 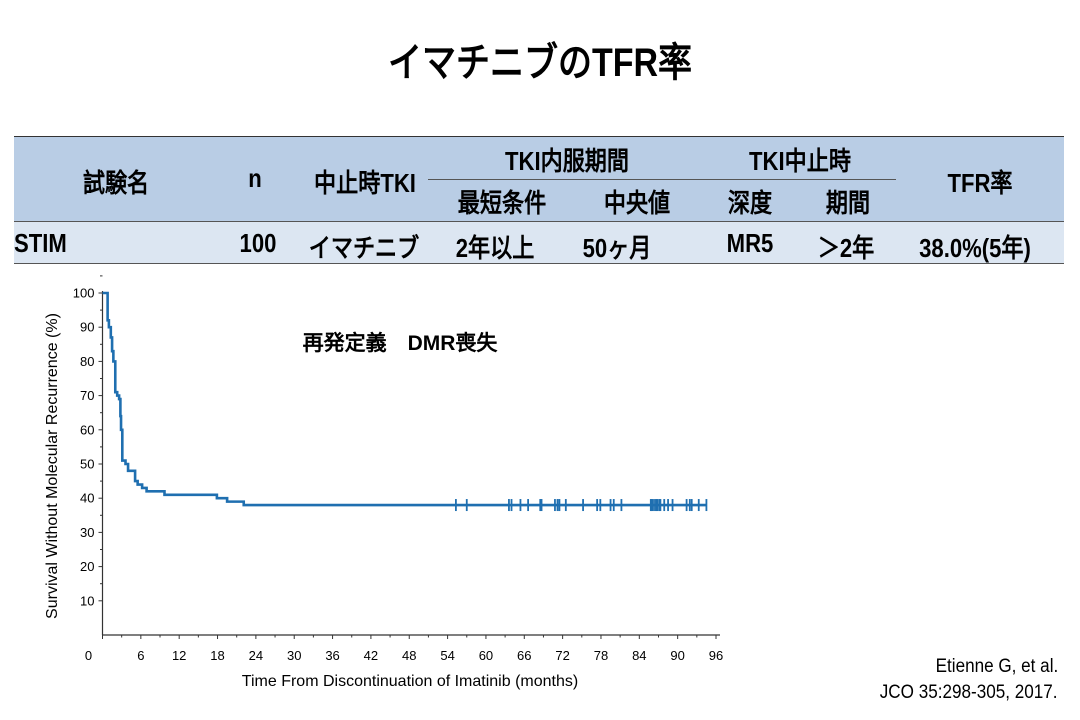 I want to click on header-min-condition: 最短条件, so click(x=502, y=203).